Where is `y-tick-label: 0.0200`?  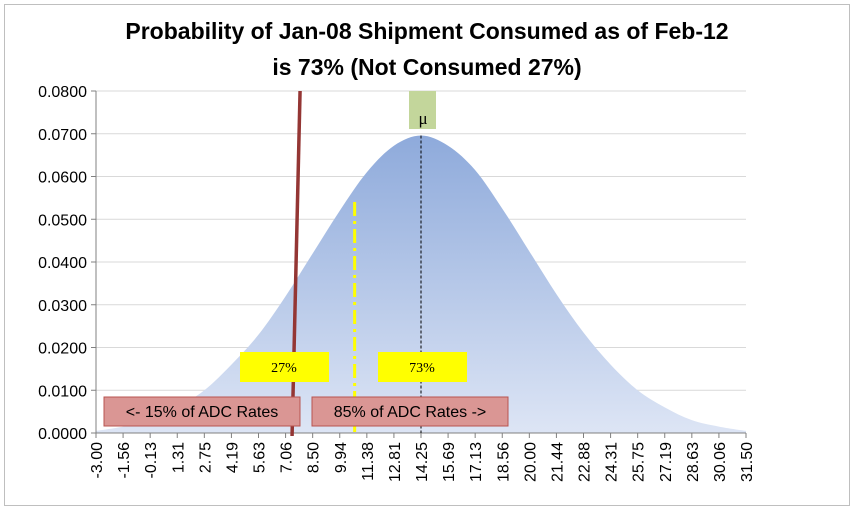 y-tick-label: 0.0200 is located at coordinates (62, 349).